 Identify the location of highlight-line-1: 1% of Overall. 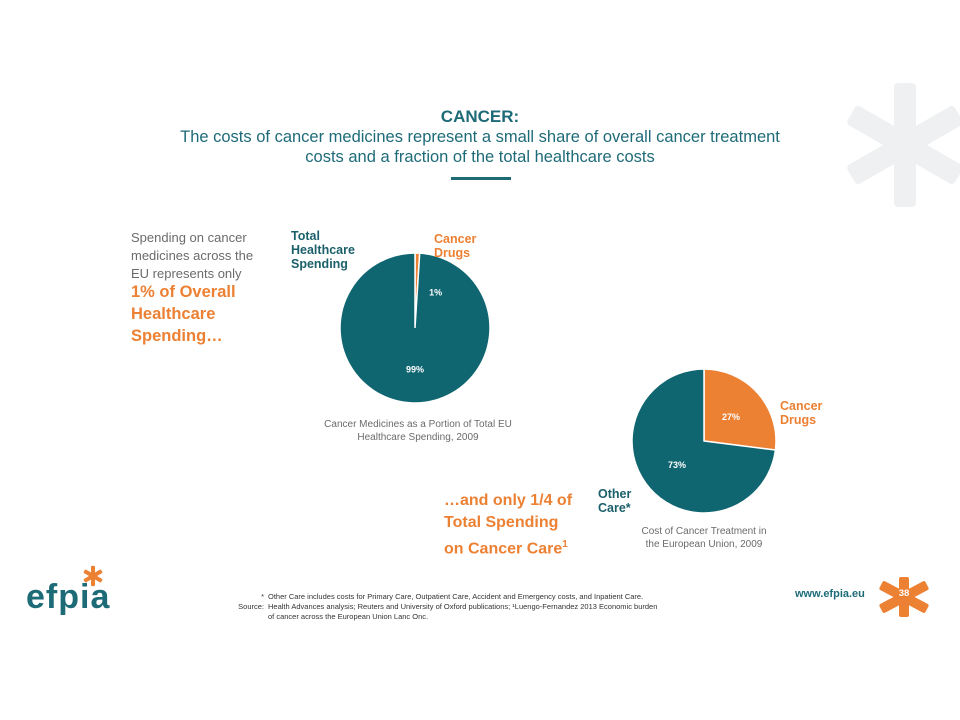
(183, 292).